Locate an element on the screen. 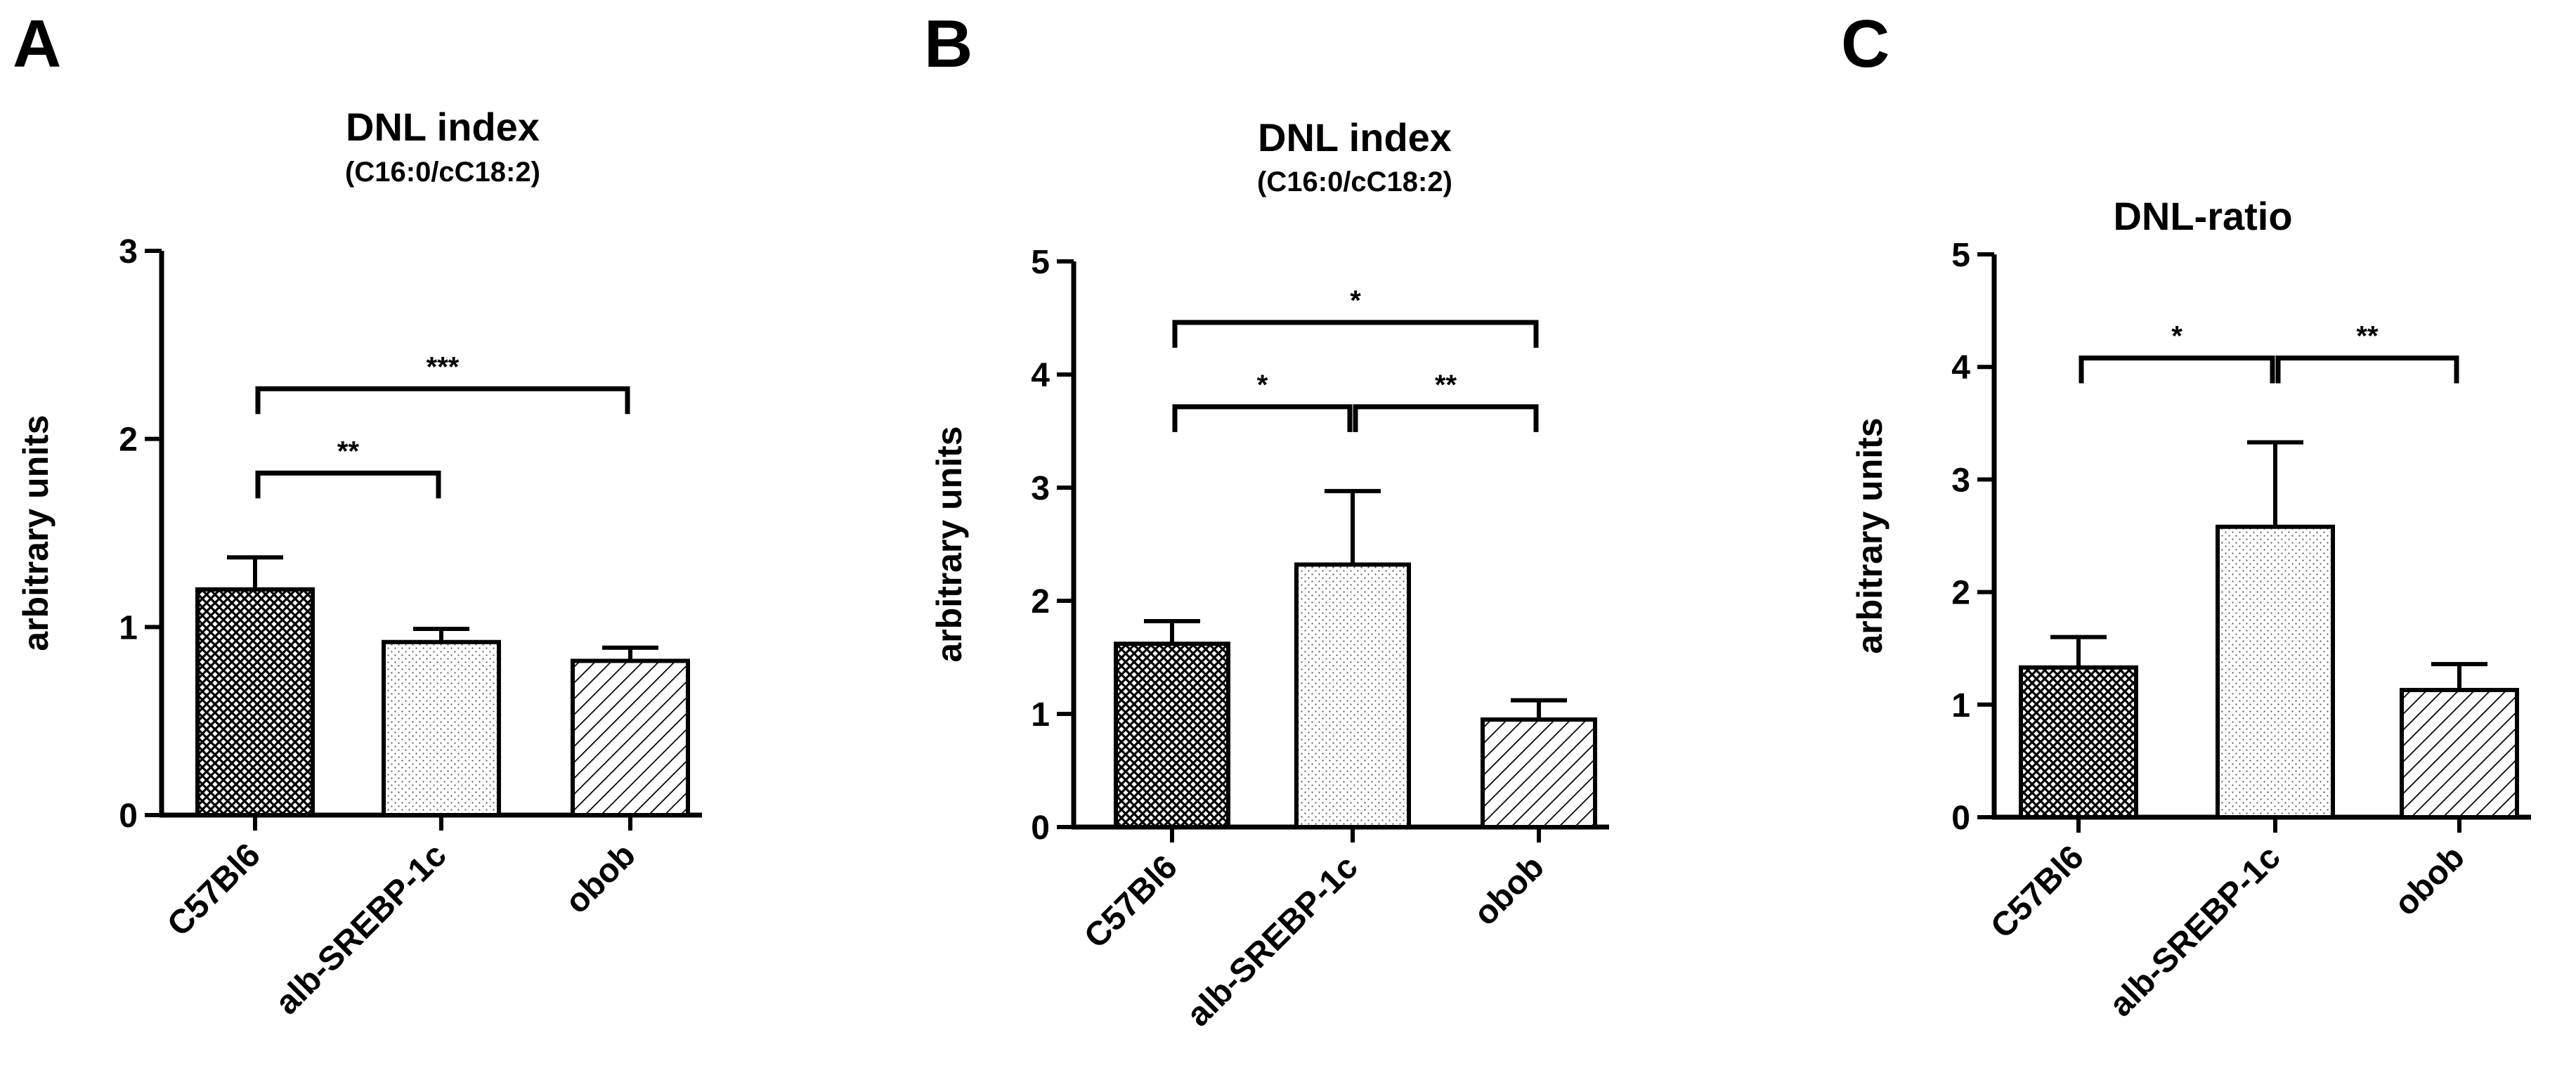  chart-title: DNL-ratio is located at coordinates (2202, 216).